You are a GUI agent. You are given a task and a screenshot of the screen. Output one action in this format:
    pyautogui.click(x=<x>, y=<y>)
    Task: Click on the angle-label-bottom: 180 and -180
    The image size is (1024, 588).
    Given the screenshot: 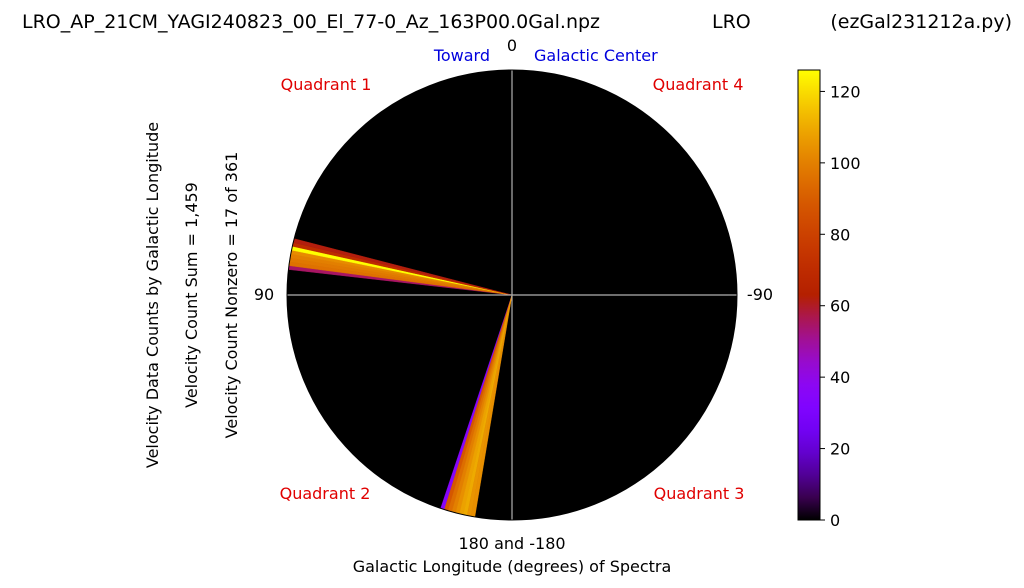 What is the action you would take?
    pyautogui.click(x=511, y=543)
    